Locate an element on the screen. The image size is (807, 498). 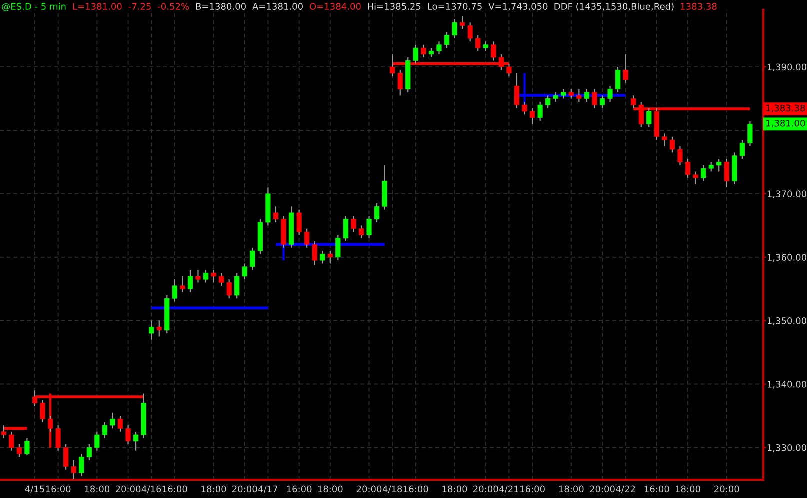
y-tick-label: 1,330.00 is located at coordinates (787, 448).